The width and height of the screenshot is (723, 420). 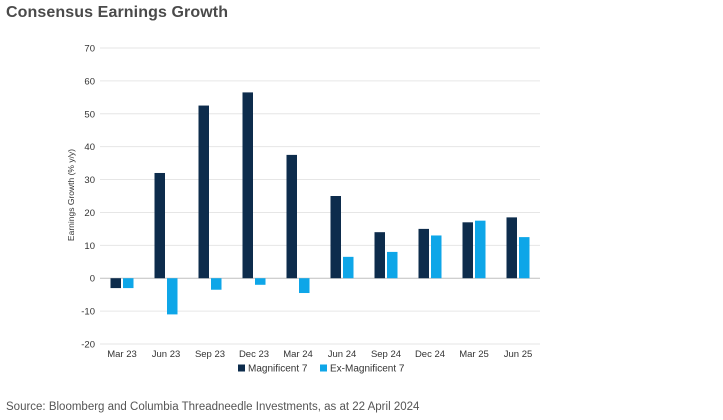 I want to click on chart-title: Consensus Earnings Growth, so click(x=117, y=12).